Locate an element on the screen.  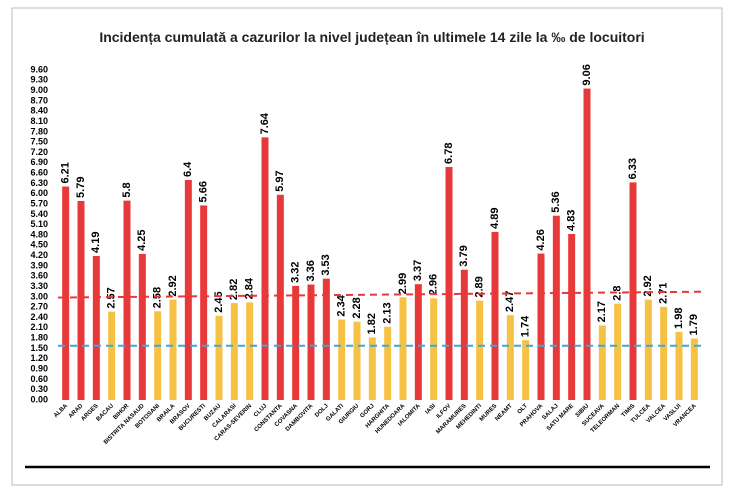
y-tick-label: 6.00 is located at coordinates (39, 193).